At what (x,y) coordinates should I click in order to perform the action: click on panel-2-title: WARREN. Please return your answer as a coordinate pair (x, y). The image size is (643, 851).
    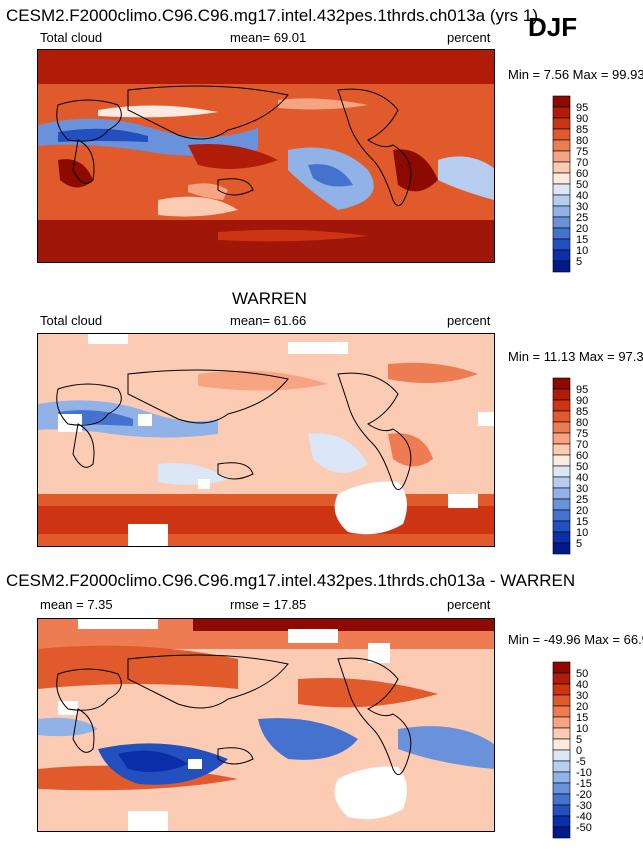
    Looking at the image, I should click on (269, 298).